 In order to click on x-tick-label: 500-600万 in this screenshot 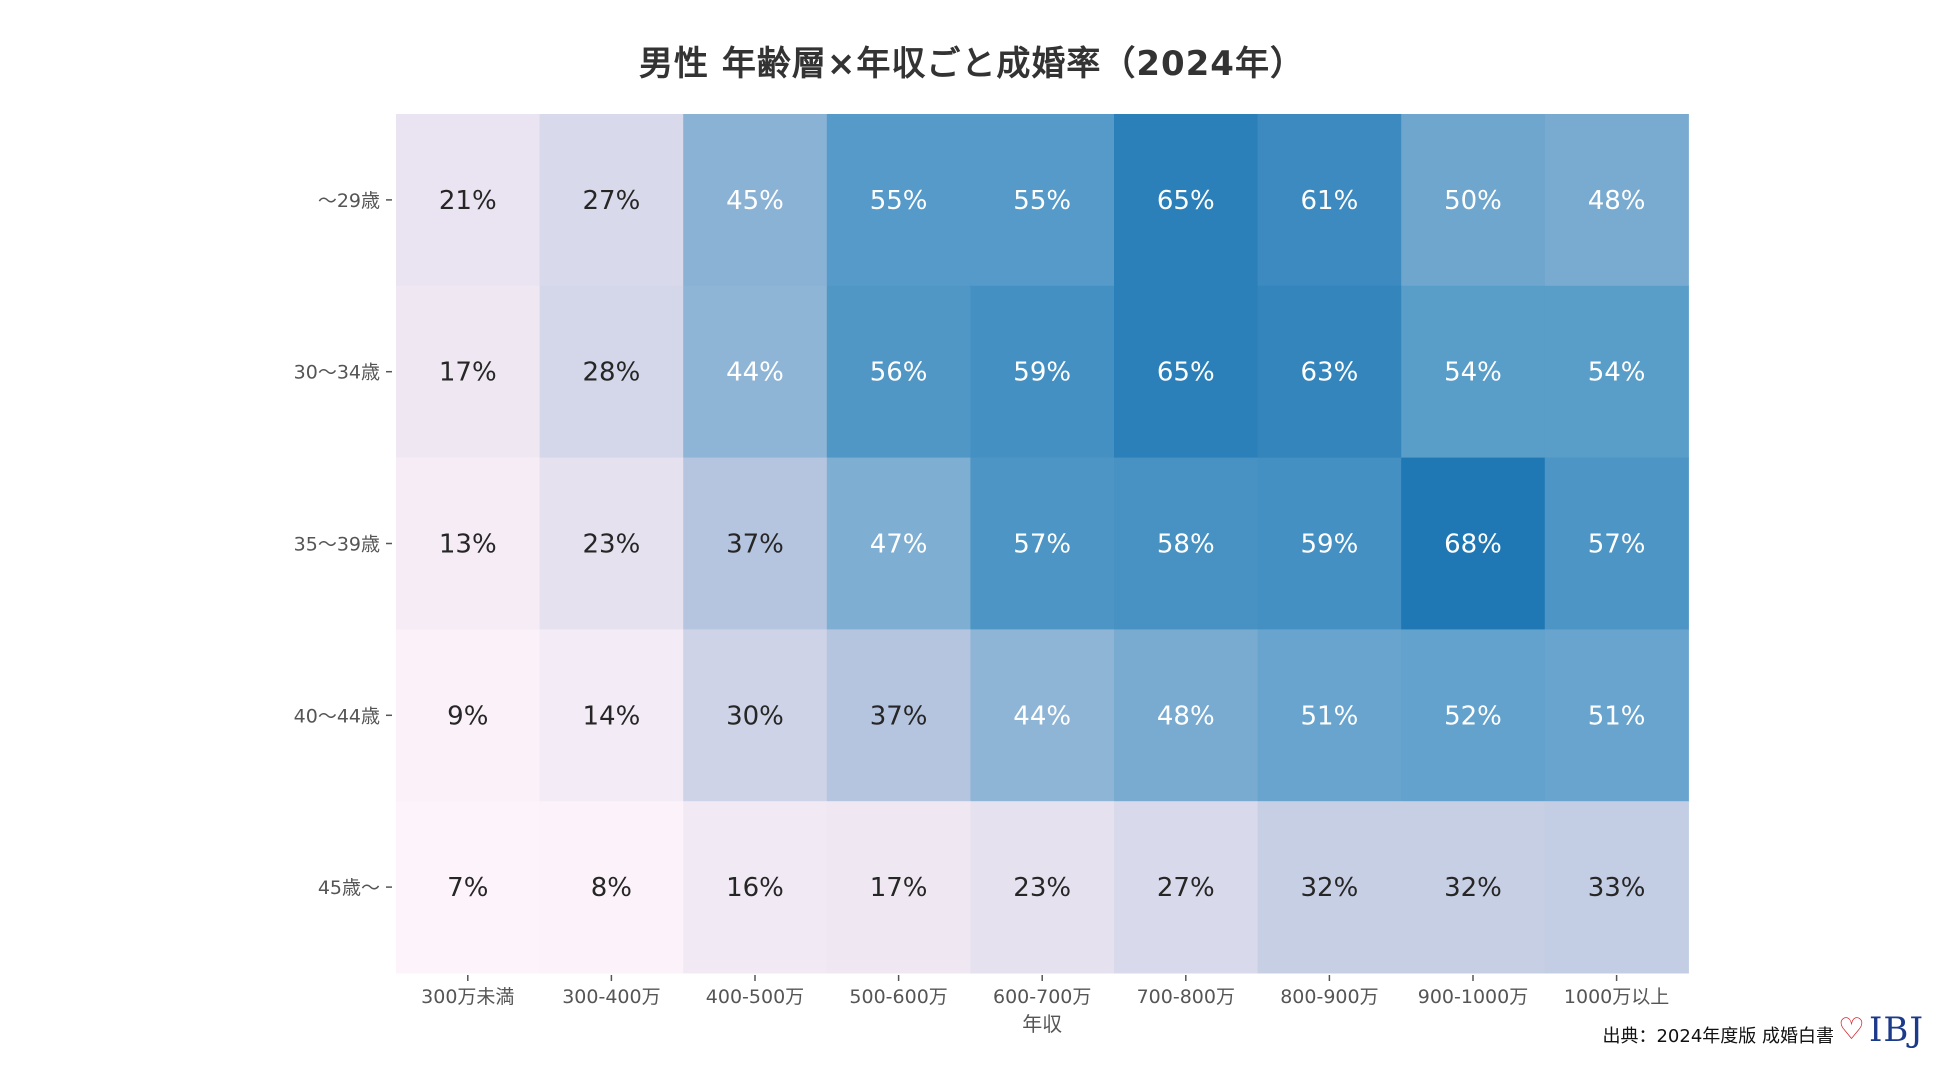, I will do `click(898, 997)`.